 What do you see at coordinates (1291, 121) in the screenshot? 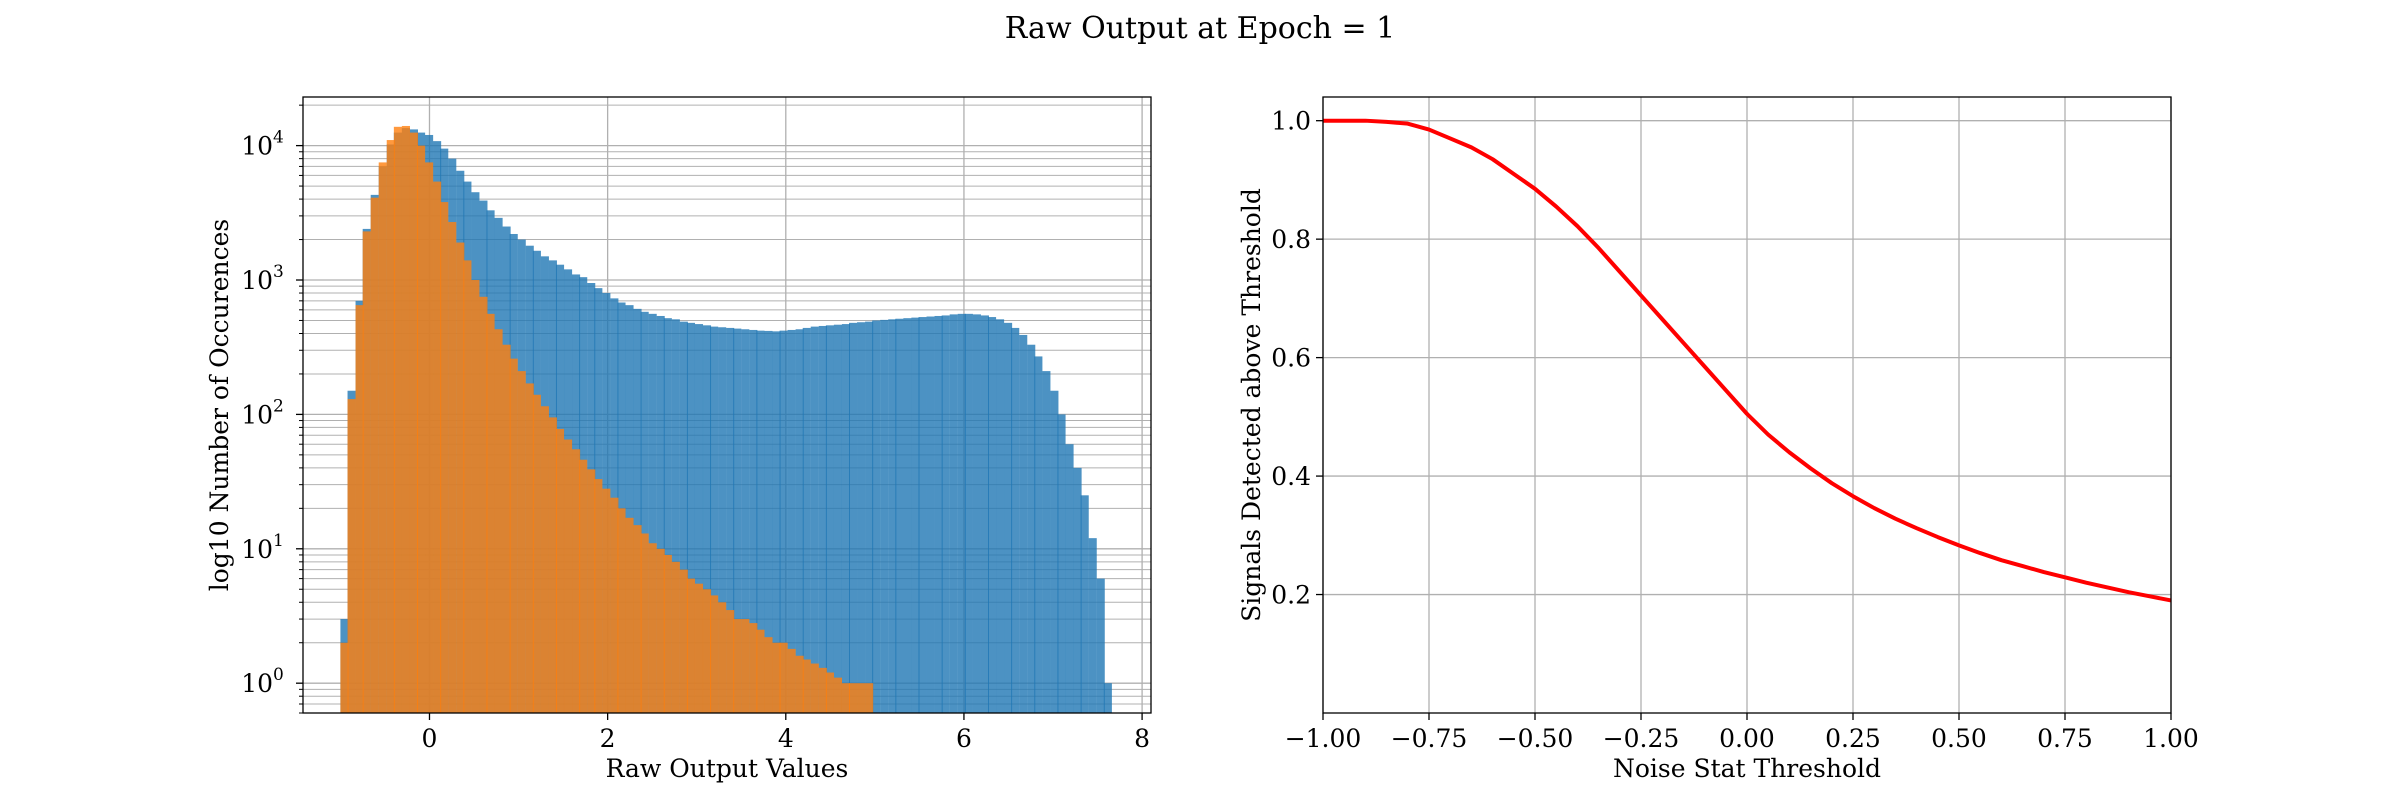
I see `y-tick-label: 1.0` at bounding box center [1291, 121].